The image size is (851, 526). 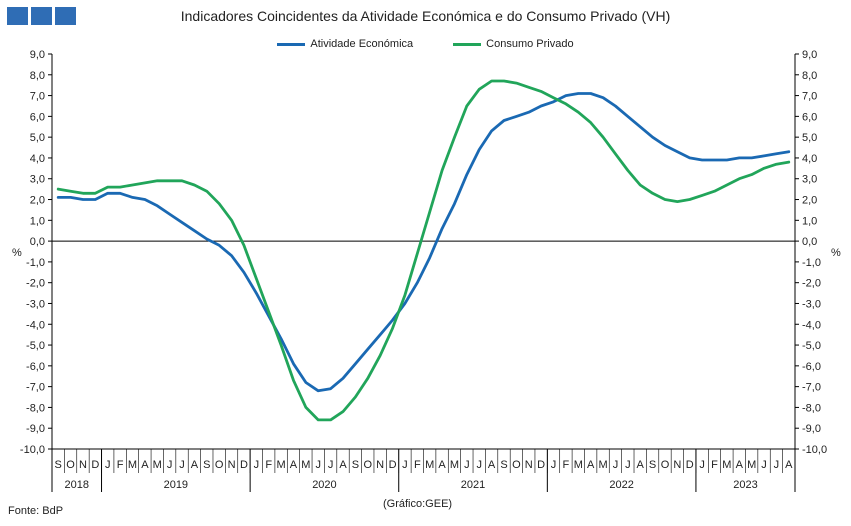 I want to click on y-tick-label-right: 8,0, so click(x=809, y=76).